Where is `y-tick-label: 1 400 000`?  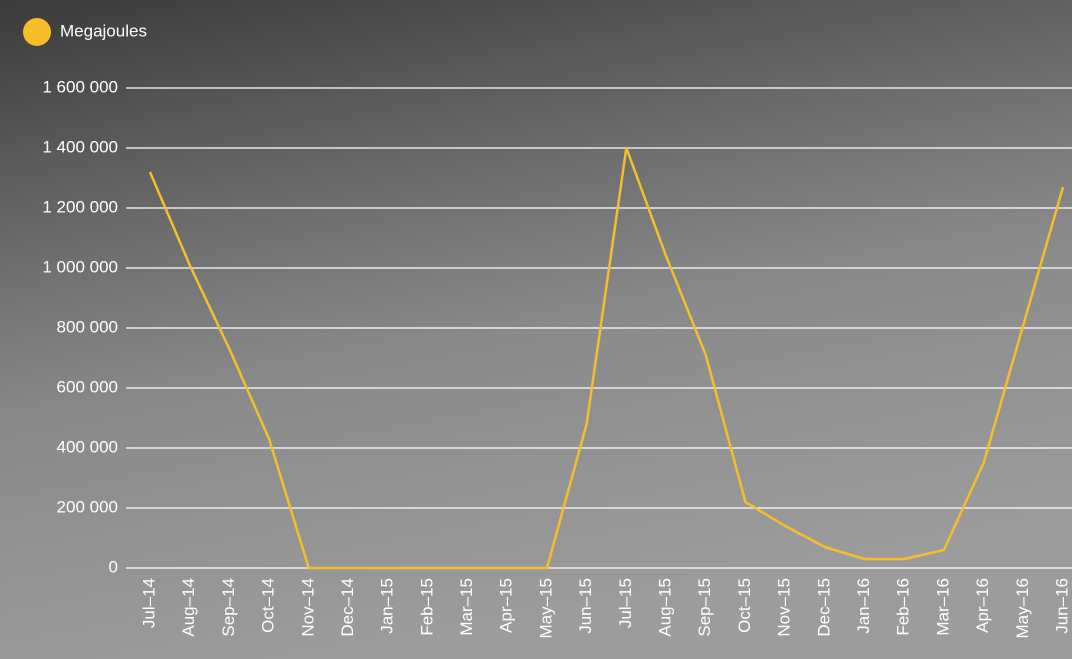
y-tick-label: 1 400 000 is located at coordinates (80, 146).